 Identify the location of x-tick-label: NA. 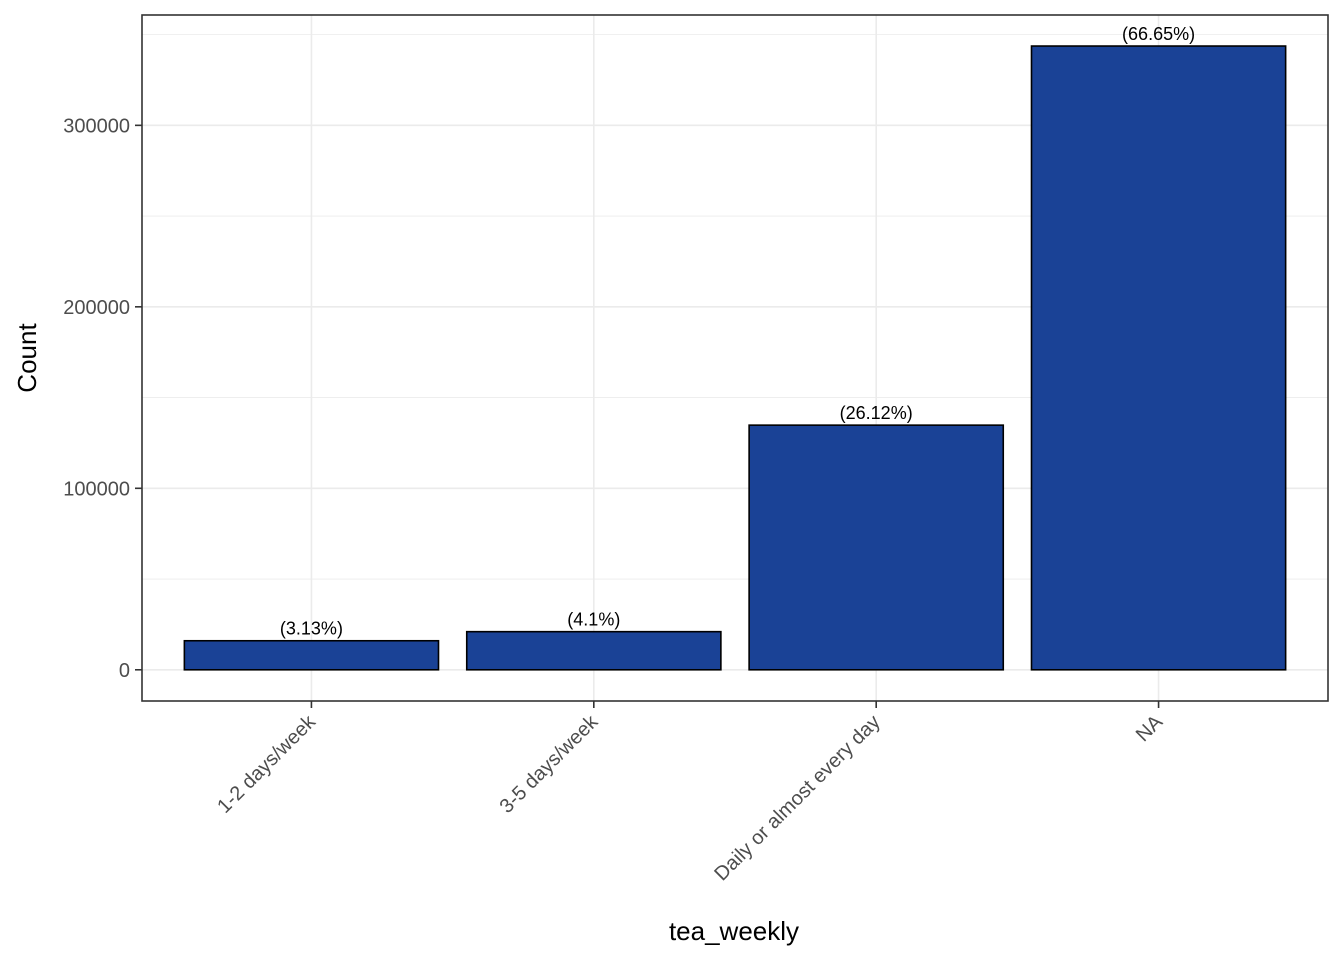
(1150, 729).